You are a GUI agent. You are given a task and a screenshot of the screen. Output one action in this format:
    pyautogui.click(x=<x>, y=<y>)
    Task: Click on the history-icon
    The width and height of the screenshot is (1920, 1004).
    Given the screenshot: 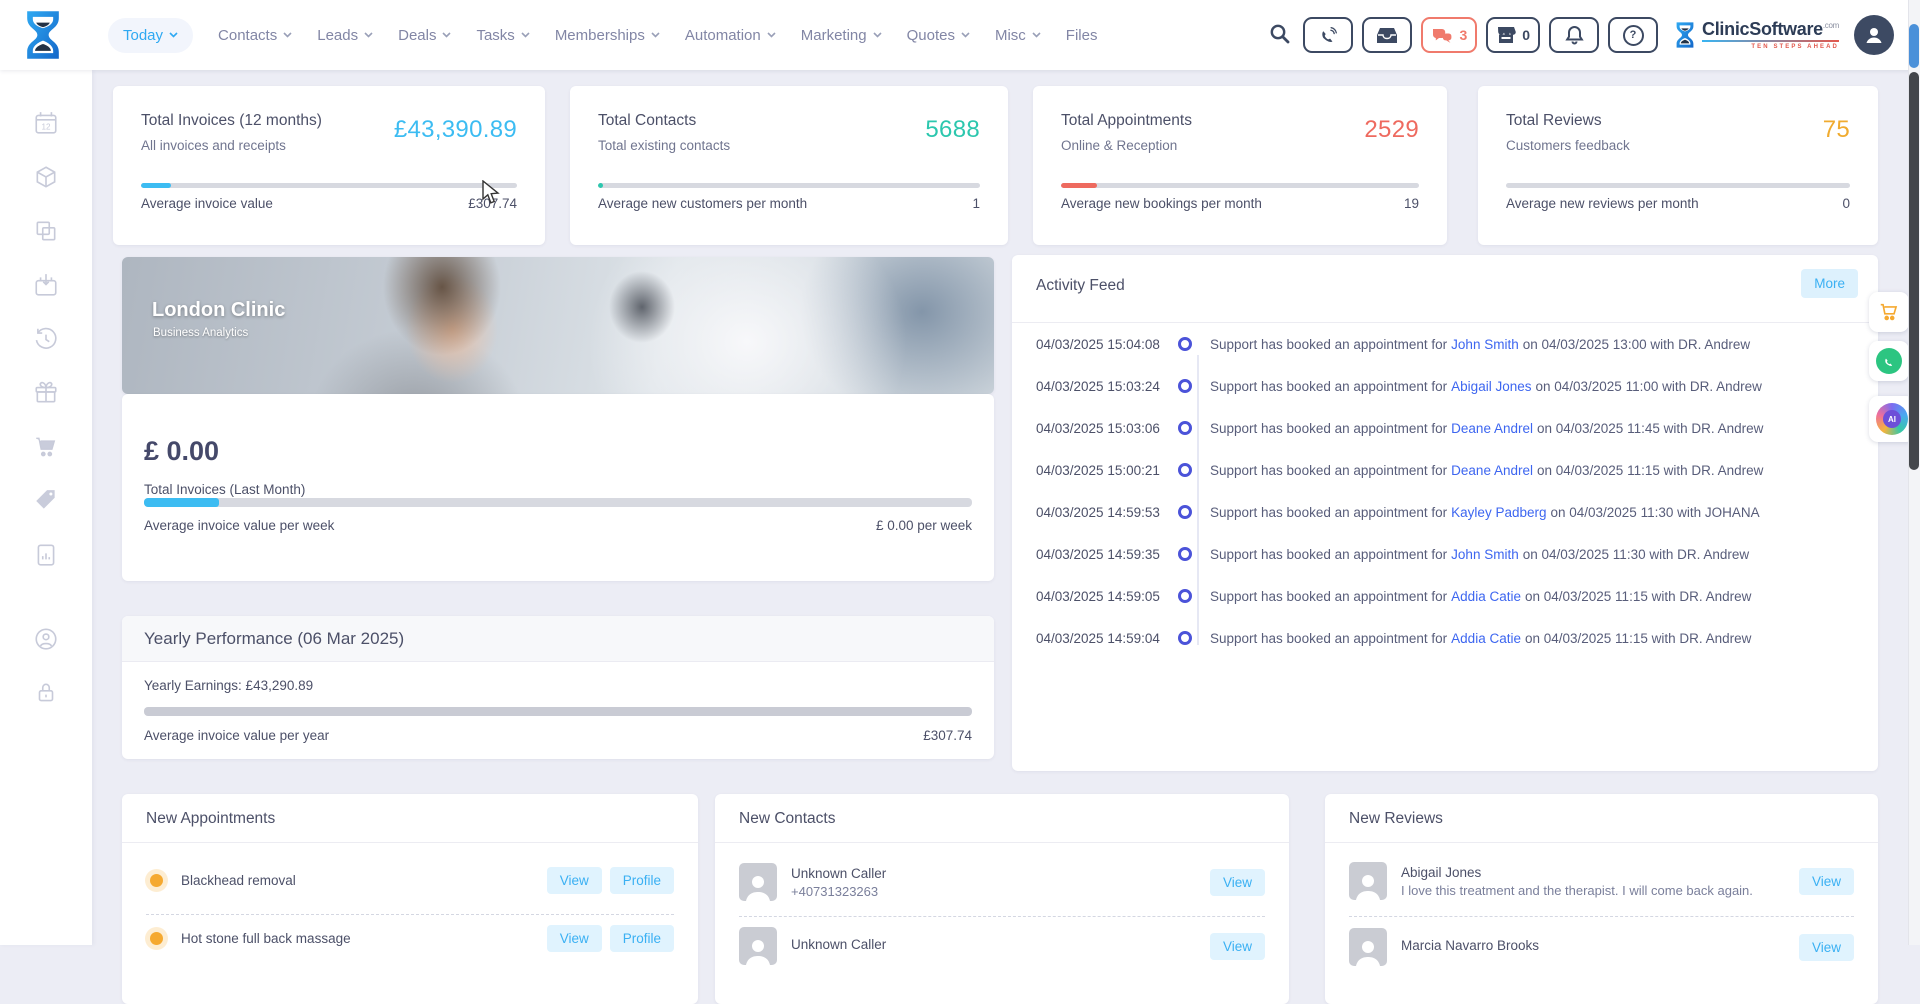 What is the action you would take?
    pyautogui.click(x=46, y=339)
    